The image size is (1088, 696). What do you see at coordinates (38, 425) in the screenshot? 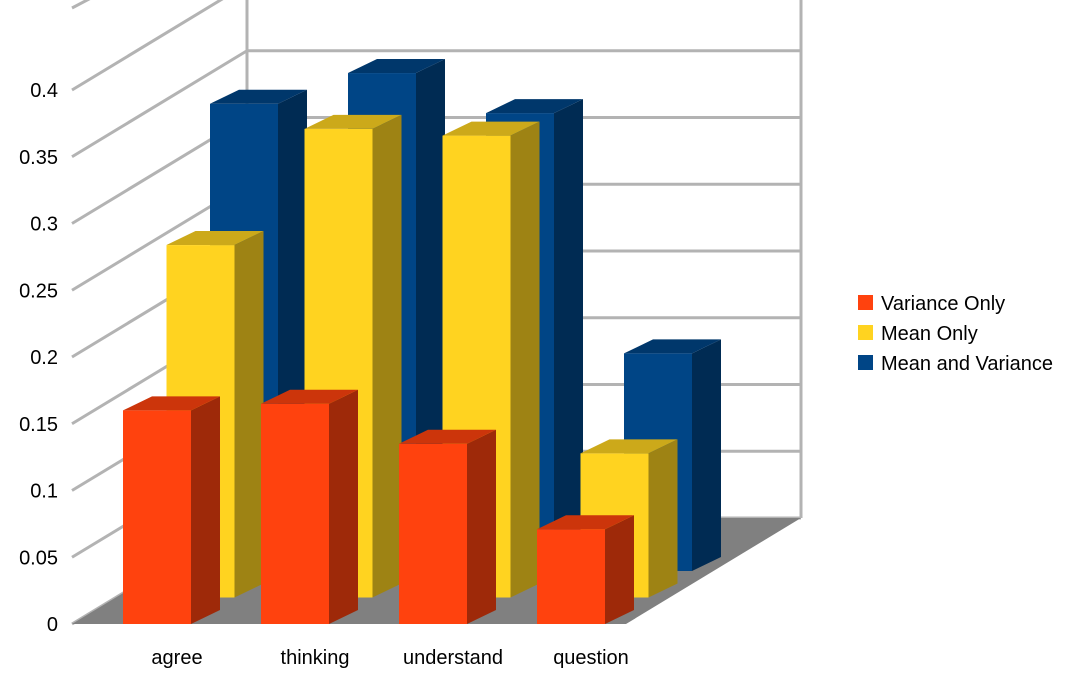
I see `y-tick-label: 0.15` at bounding box center [38, 425].